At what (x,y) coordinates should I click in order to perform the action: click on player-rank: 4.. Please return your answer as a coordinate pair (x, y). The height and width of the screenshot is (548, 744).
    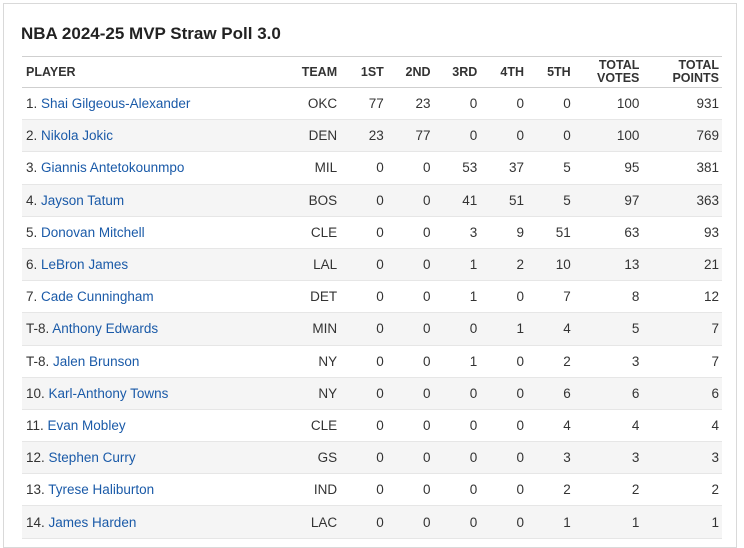
    Looking at the image, I should click on (32, 200).